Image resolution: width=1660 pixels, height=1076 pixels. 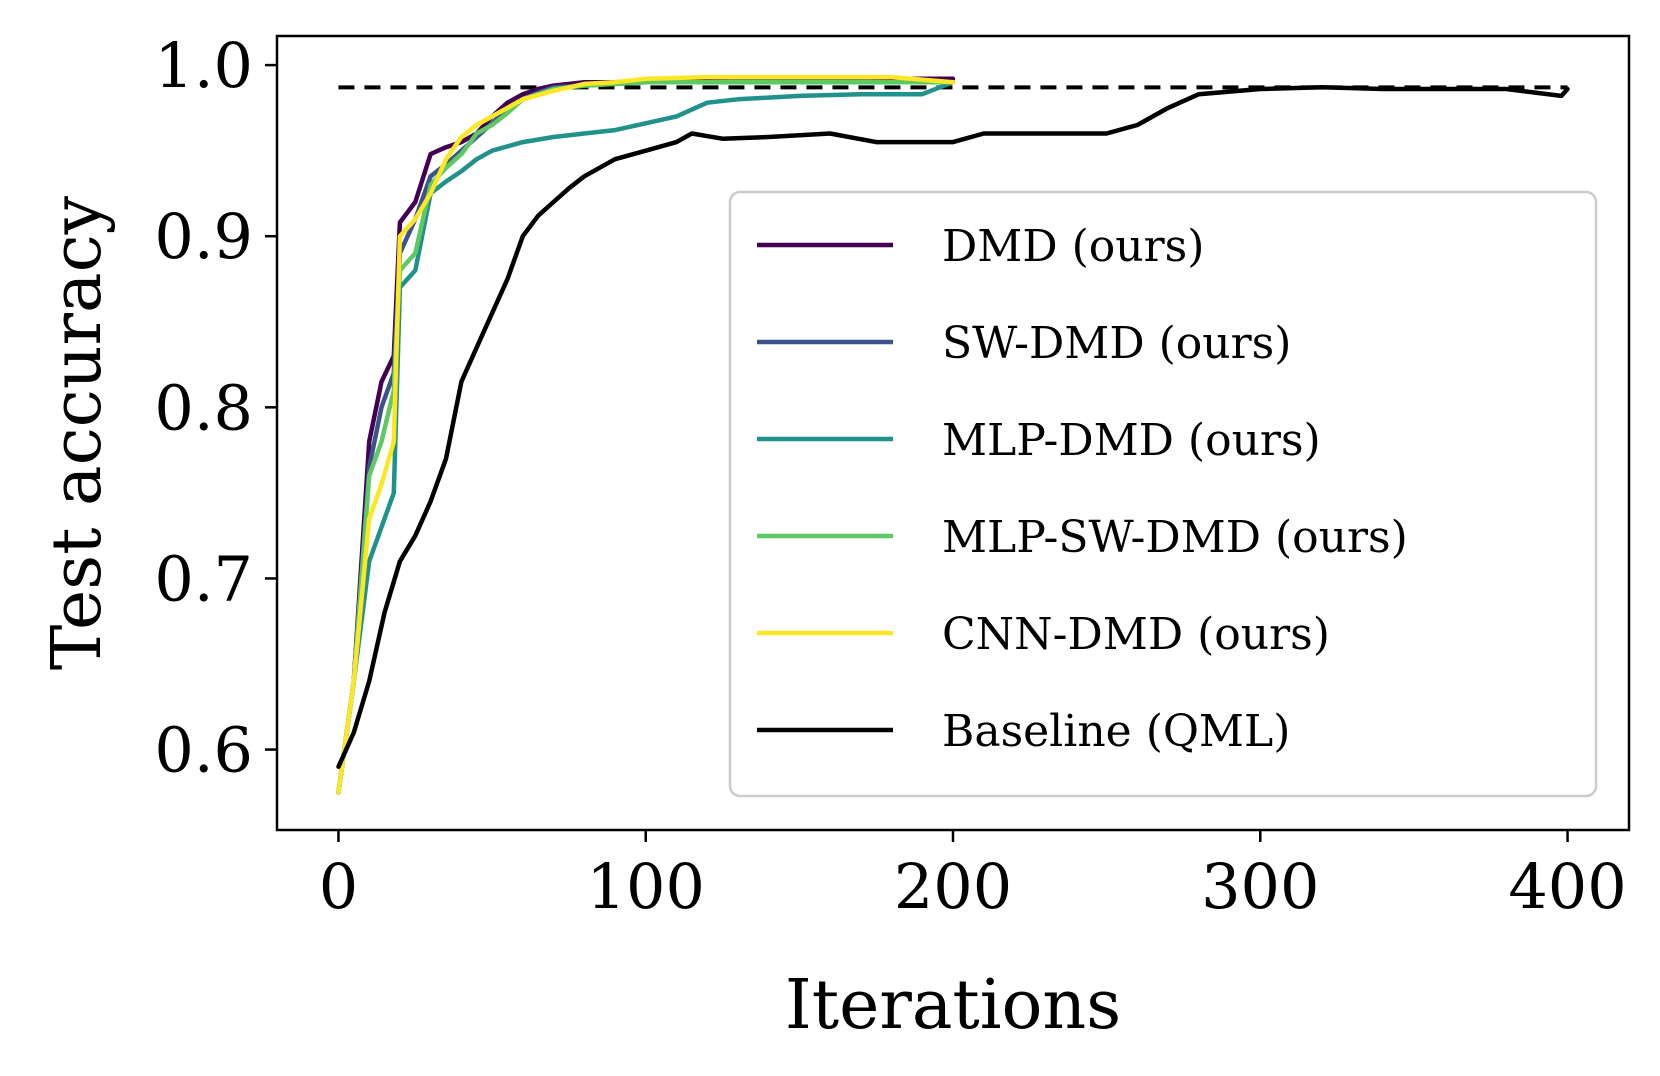 What do you see at coordinates (77, 432) in the screenshot?
I see `y-axis-title: Test accuracy` at bounding box center [77, 432].